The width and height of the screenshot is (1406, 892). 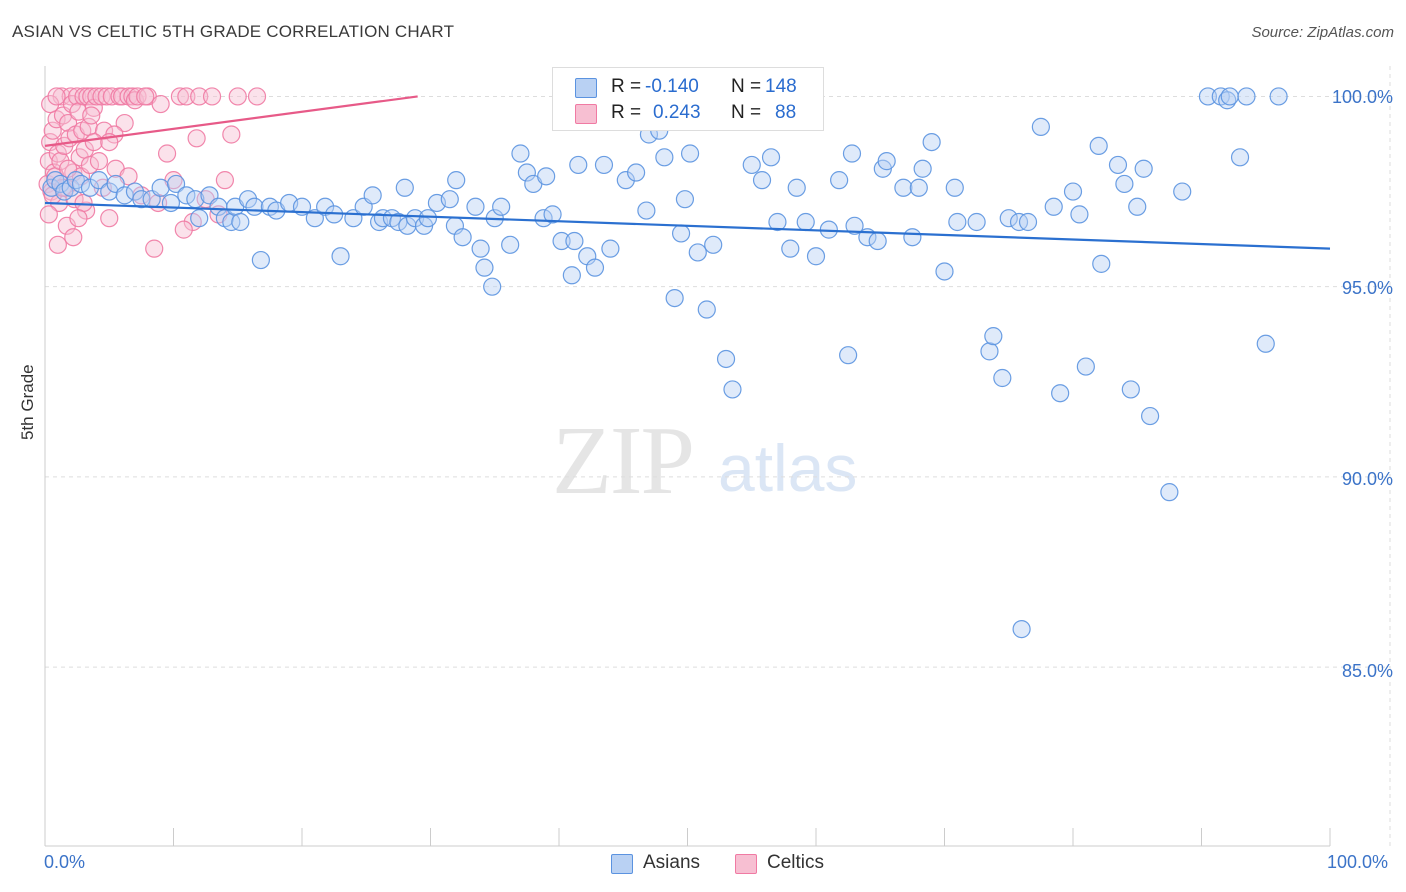 What do you see at coordinates (672, 862) in the screenshot?
I see `legend-asians-label: Asians` at bounding box center [672, 862].